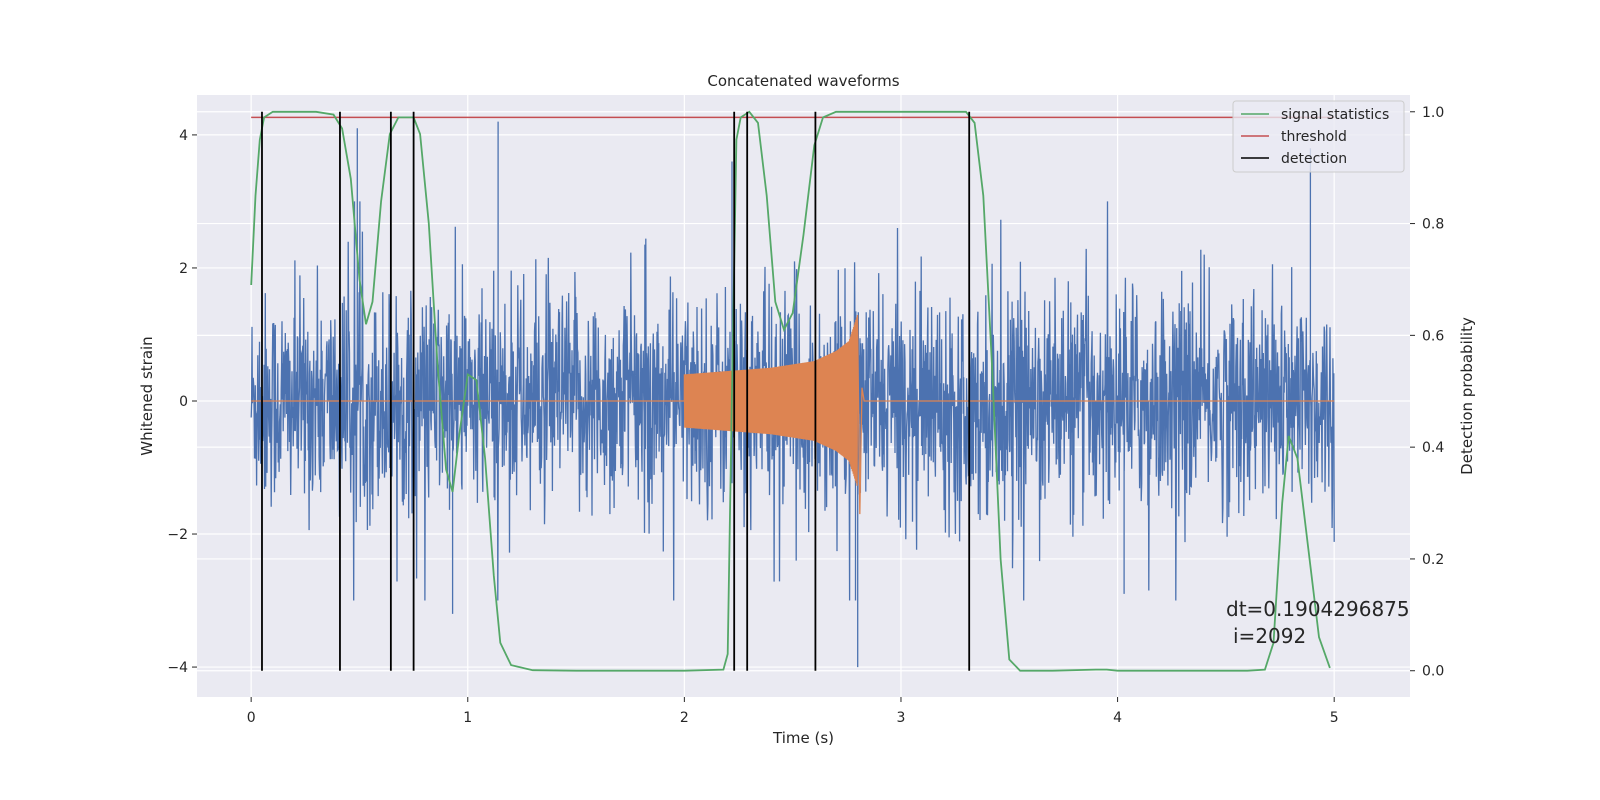 The image size is (1600, 800). I want to click on legend-entry-statistic: signal statistics, so click(1335, 115).